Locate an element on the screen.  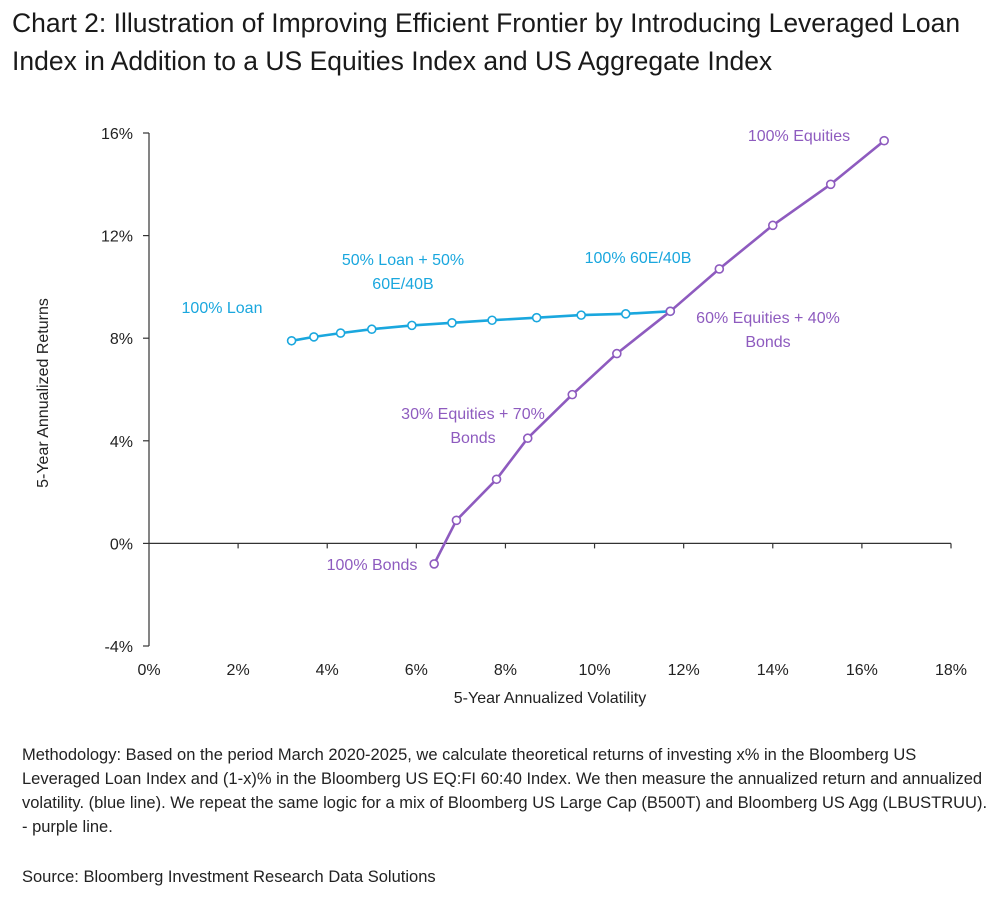
annotation-label: 100% Equities is located at coordinates (799, 136).